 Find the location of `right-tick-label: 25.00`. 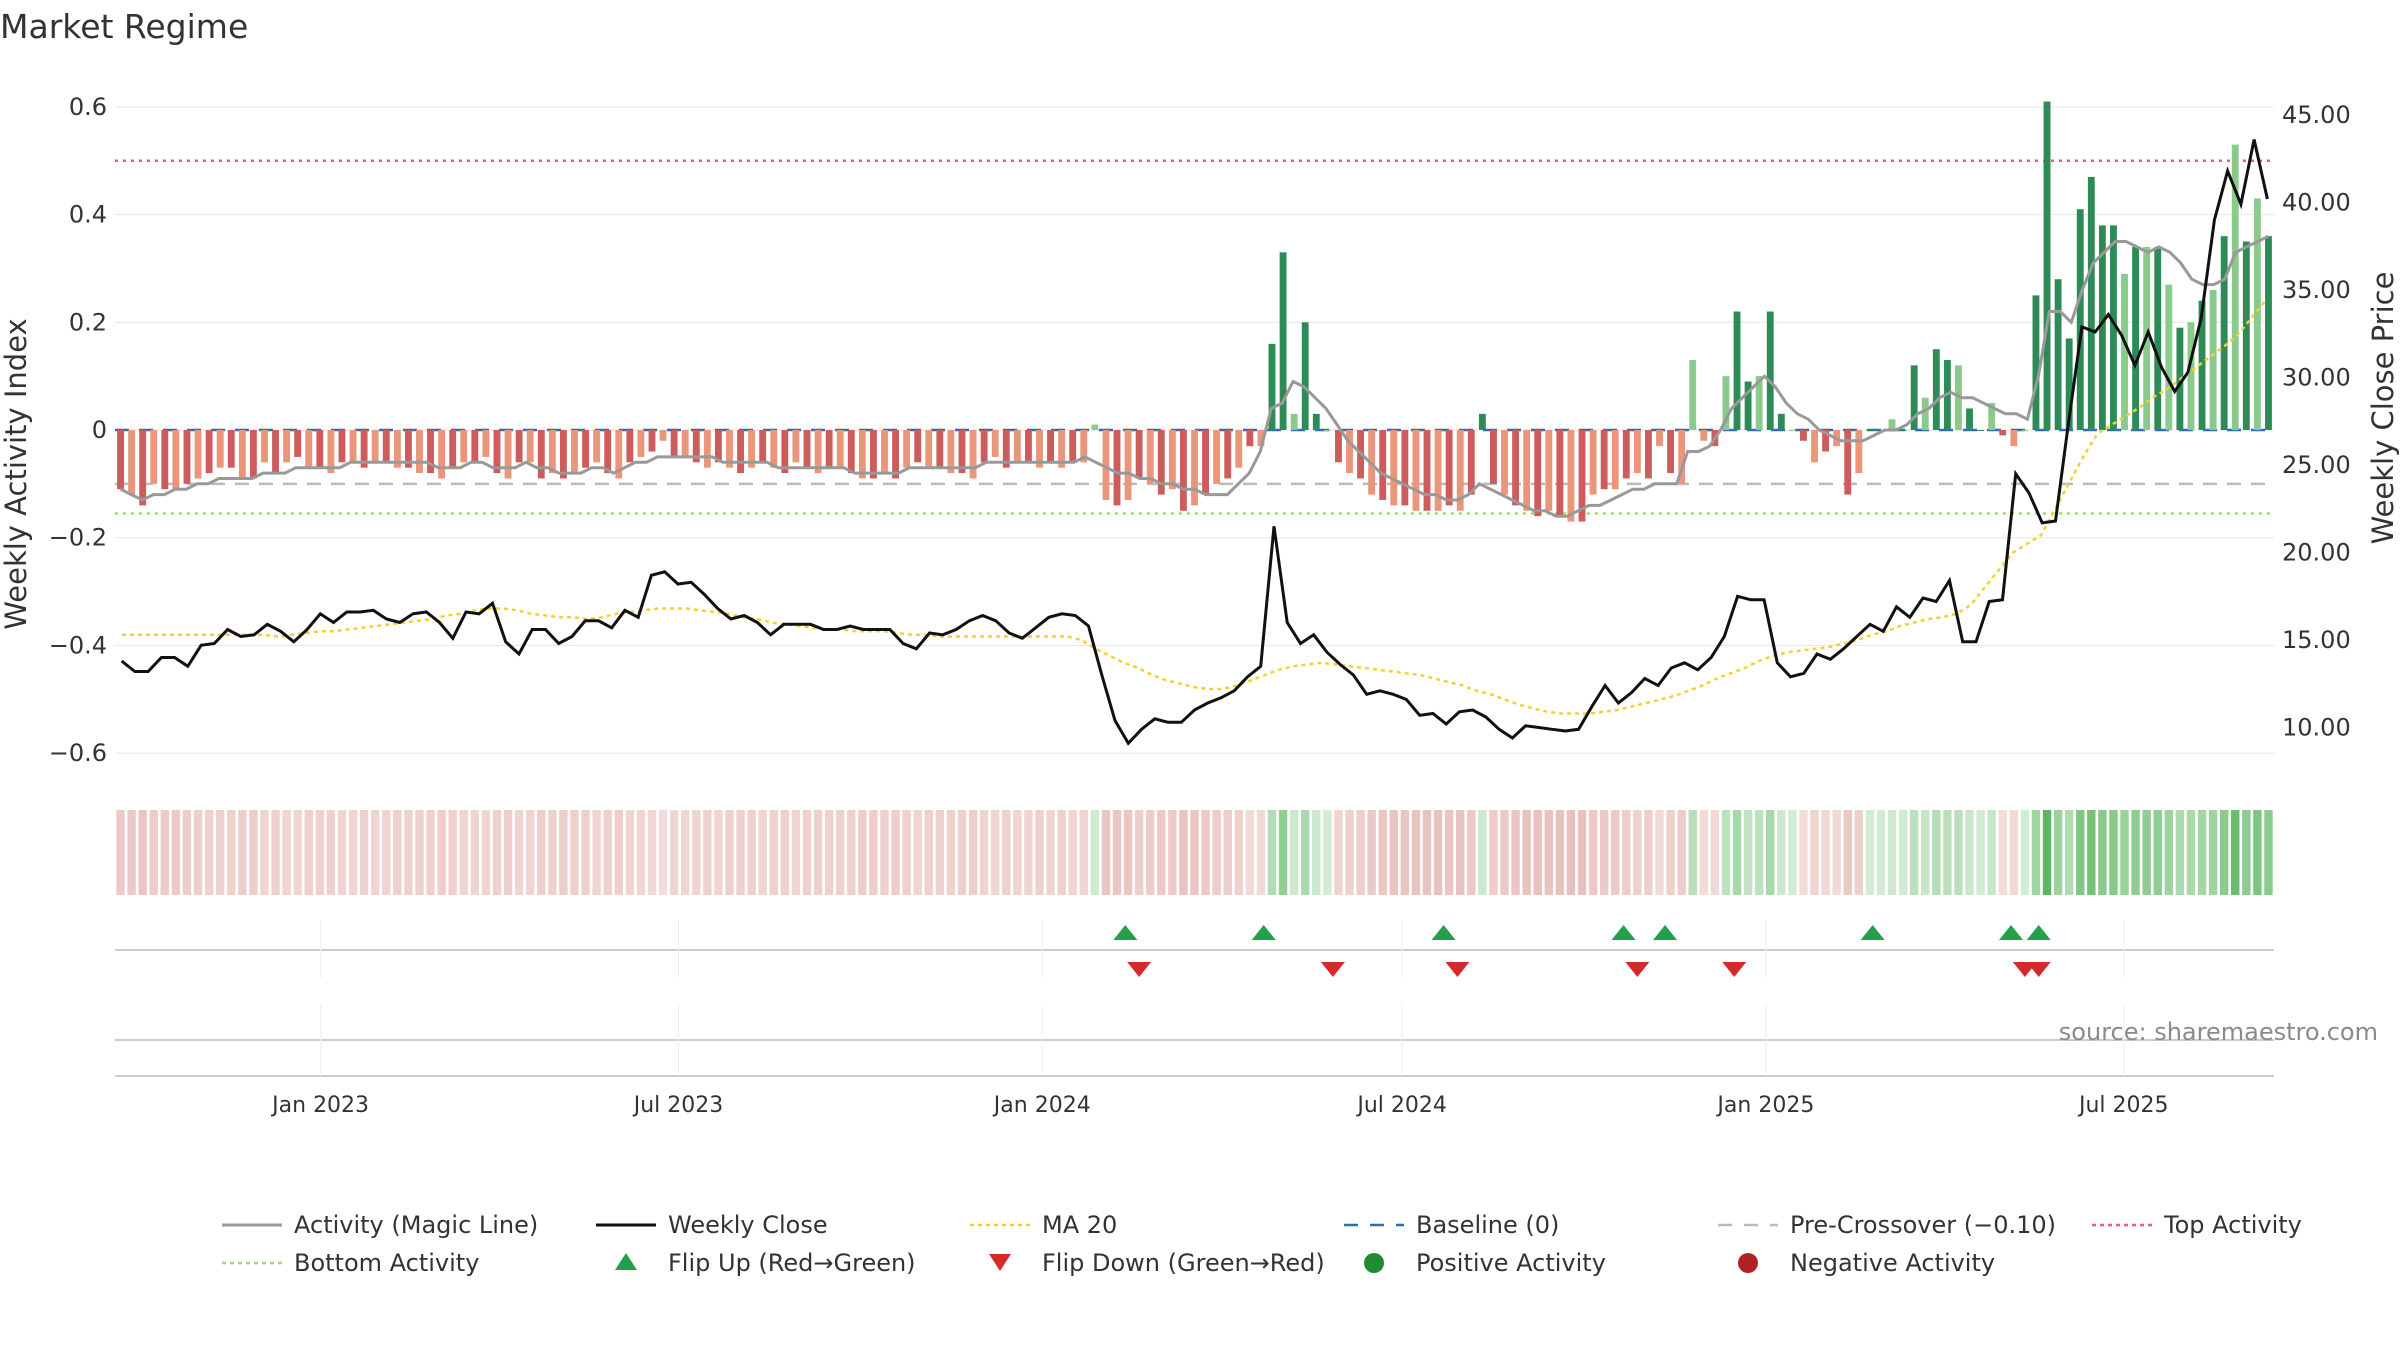

right-tick-label: 25.00 is located at coordinates (2316, 465).